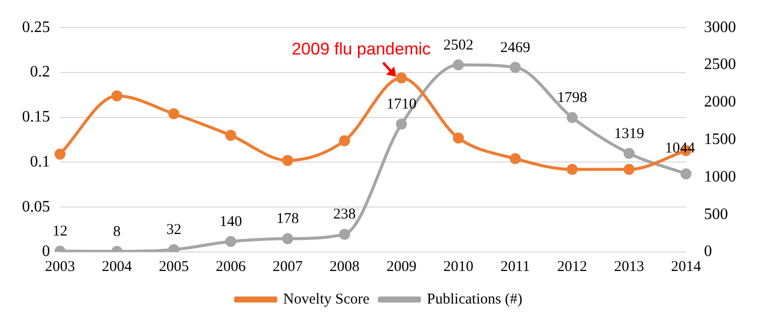 Image resolution: width=758 pixels, height=325 pixels. Describe the element at coordinates (474, 299) in the screenshot. I see `legend-label: Publications (#)` at that location.